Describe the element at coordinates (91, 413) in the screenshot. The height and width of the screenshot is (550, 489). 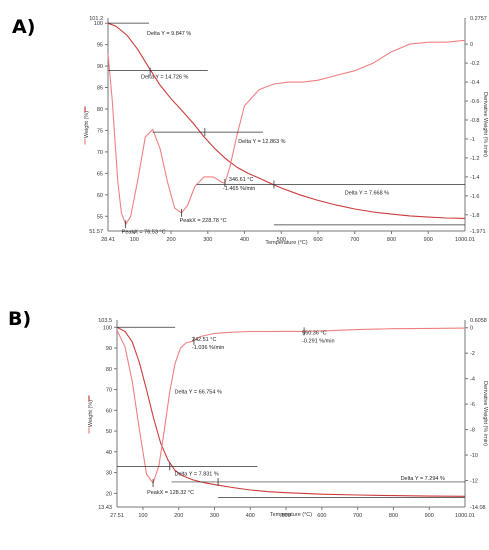
I see `b-y-left-axis-title: Weight (%)` at that location.